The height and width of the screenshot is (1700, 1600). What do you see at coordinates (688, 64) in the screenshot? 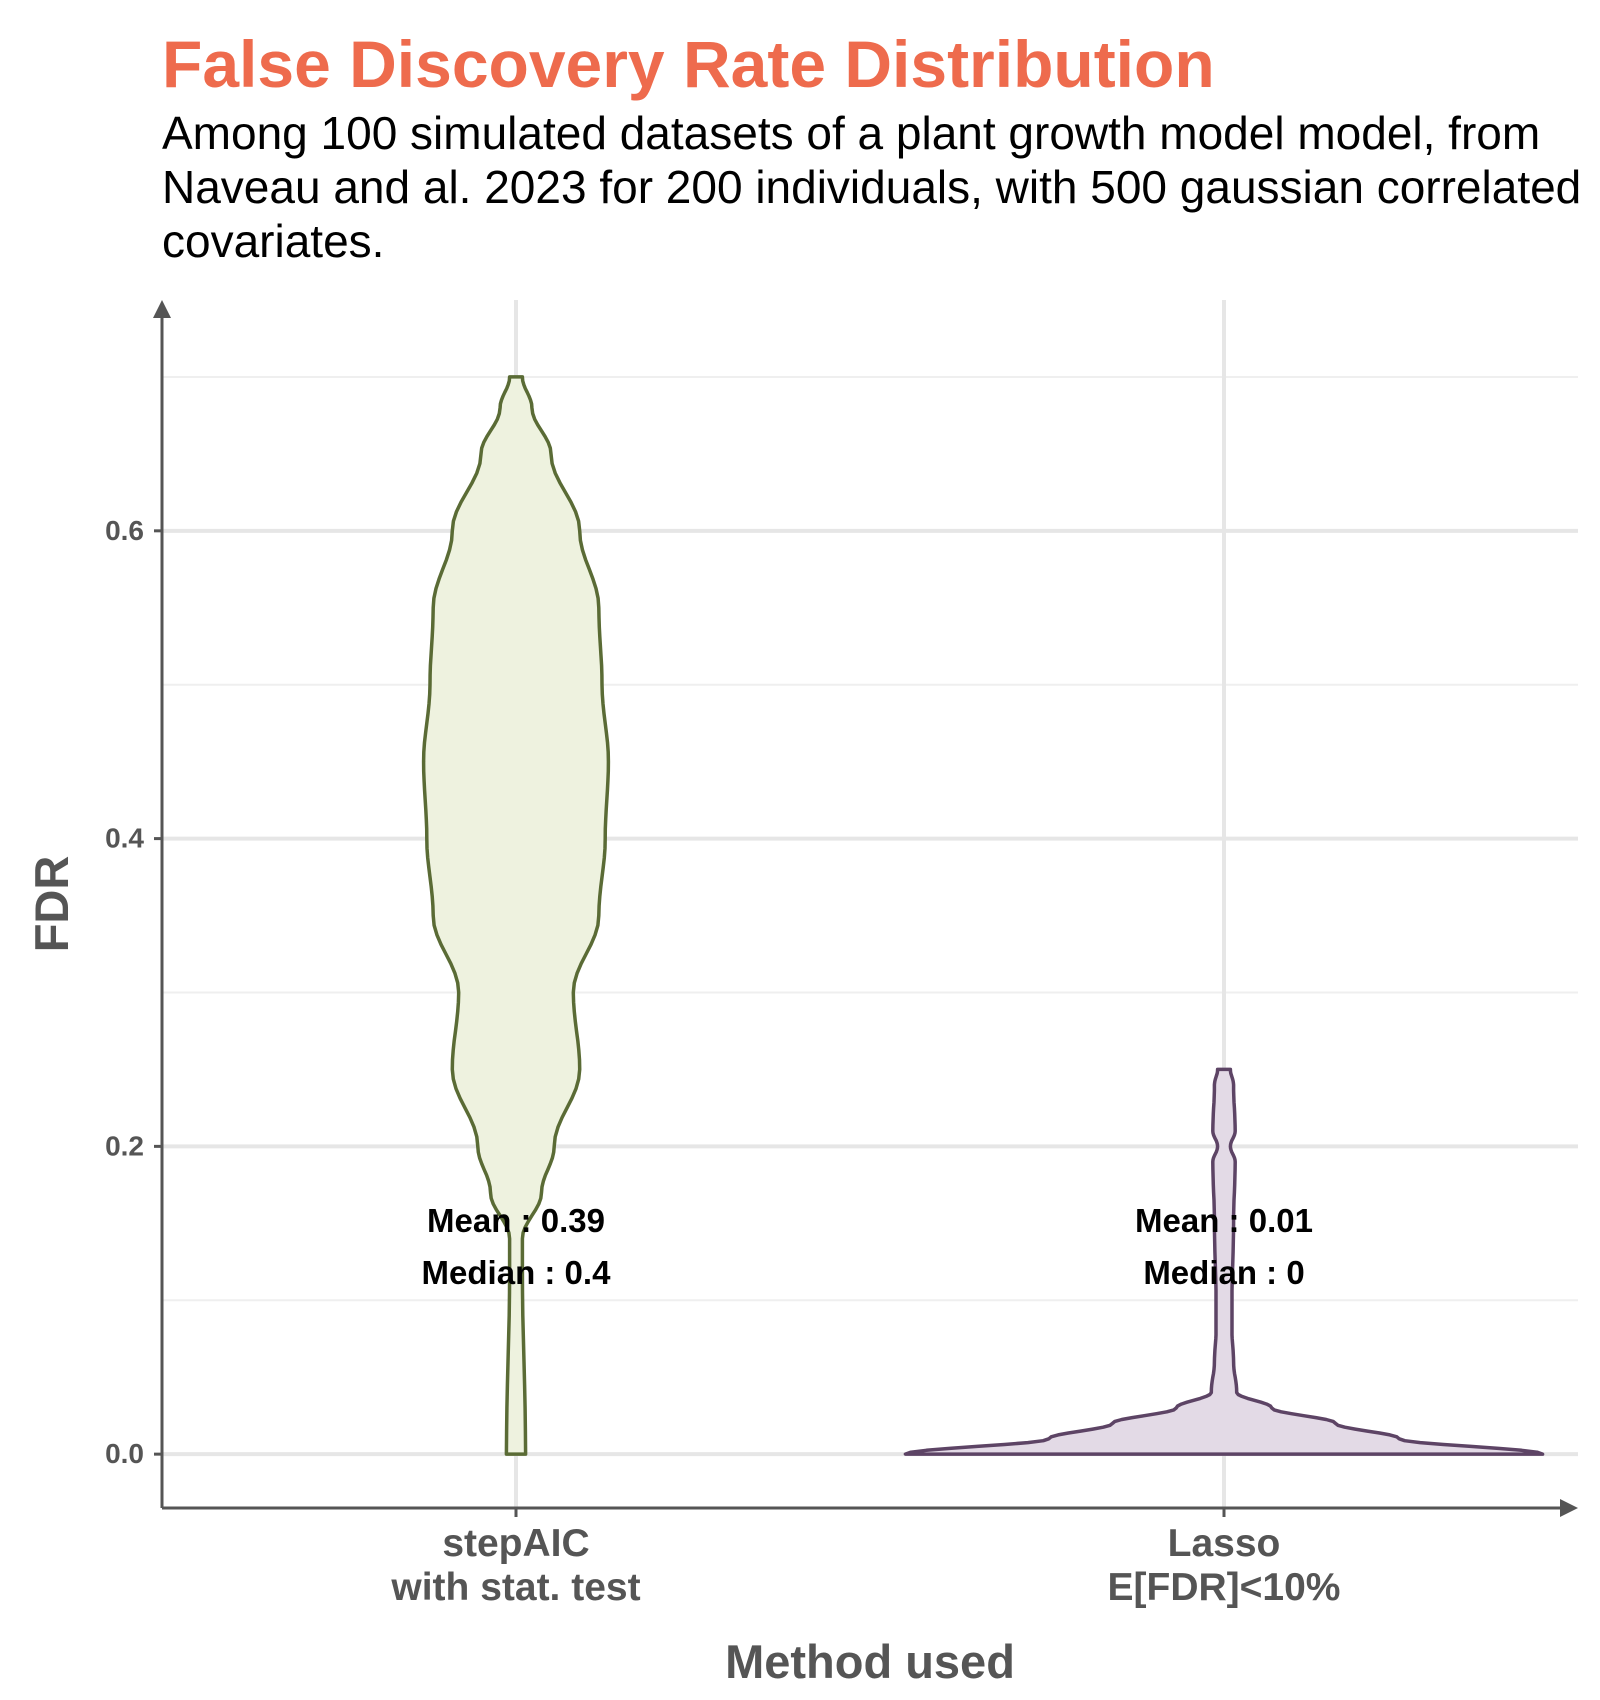
I see `chart-title: False Discovery Rate Distribution` at bounding box center [688, 64].